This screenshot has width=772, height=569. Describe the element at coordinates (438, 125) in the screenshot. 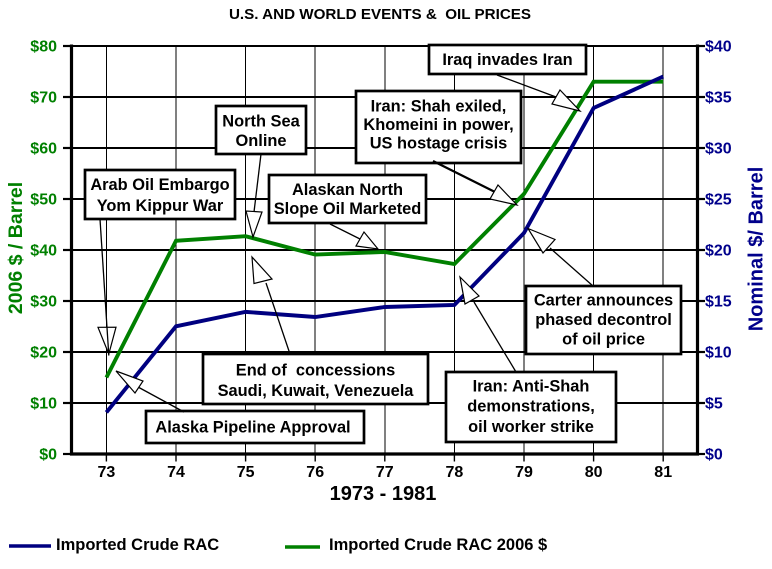

I see `svg-text: Khomeini in power,` at that location.